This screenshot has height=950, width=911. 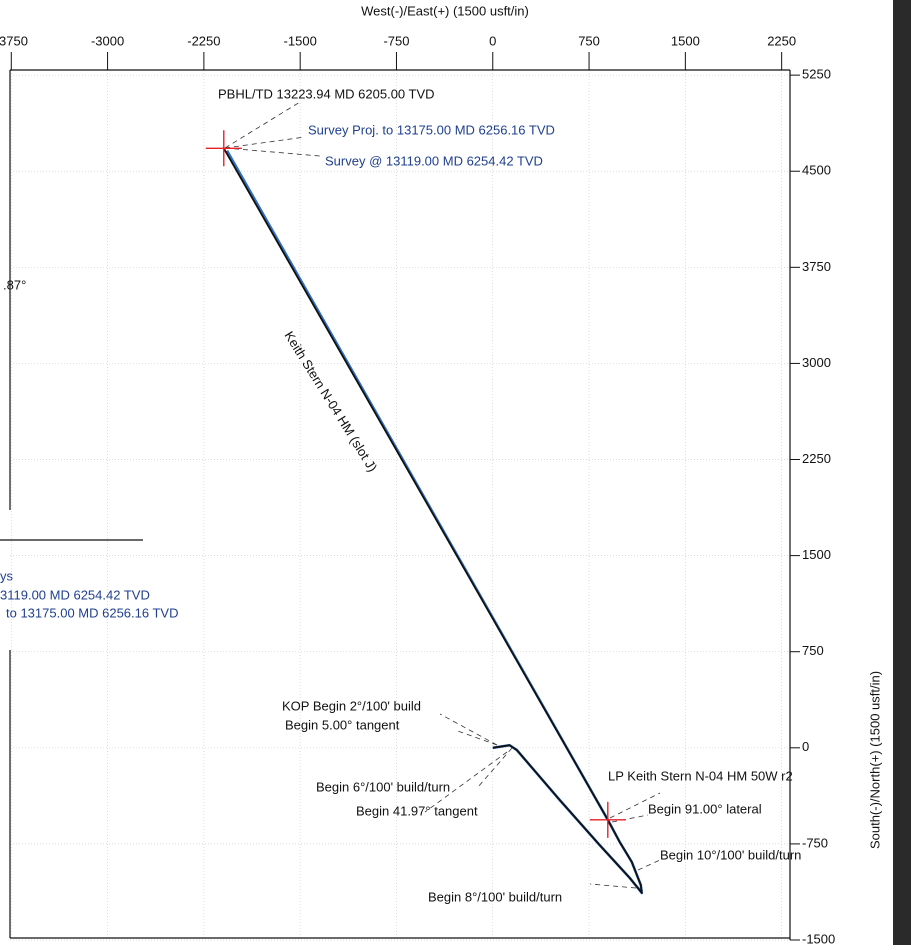 I want to click on x-tick-label: 750, so click(x=589, y=40).